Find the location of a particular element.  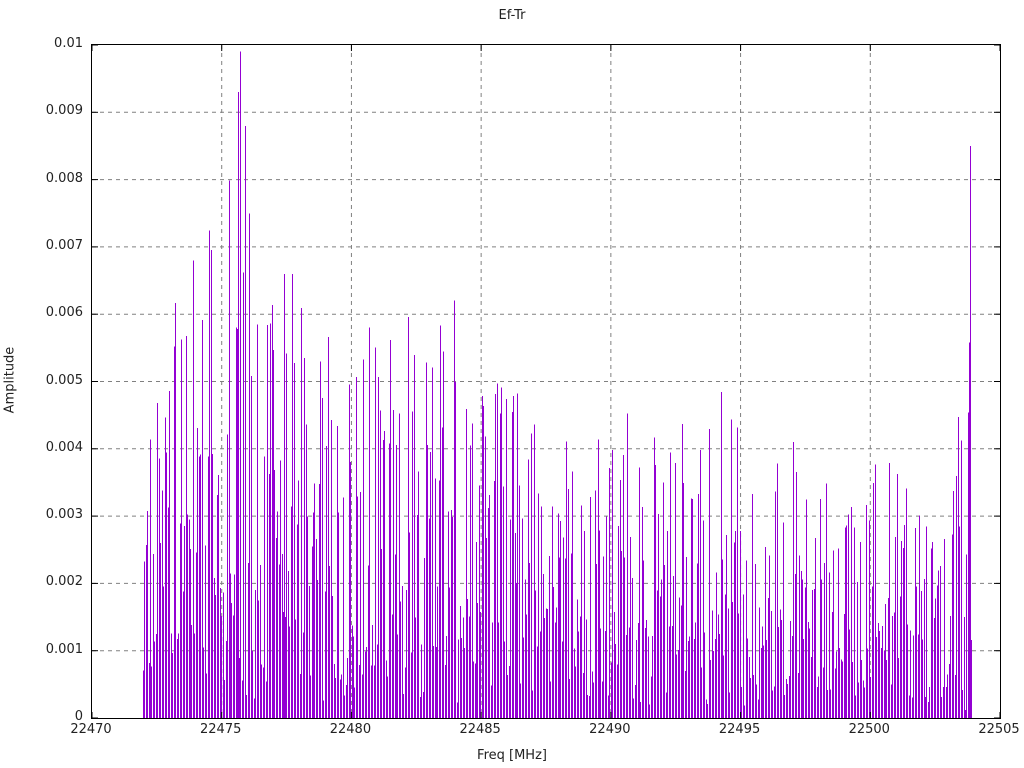

x-tick-label: 22480 is located at coordinates (350, 729).